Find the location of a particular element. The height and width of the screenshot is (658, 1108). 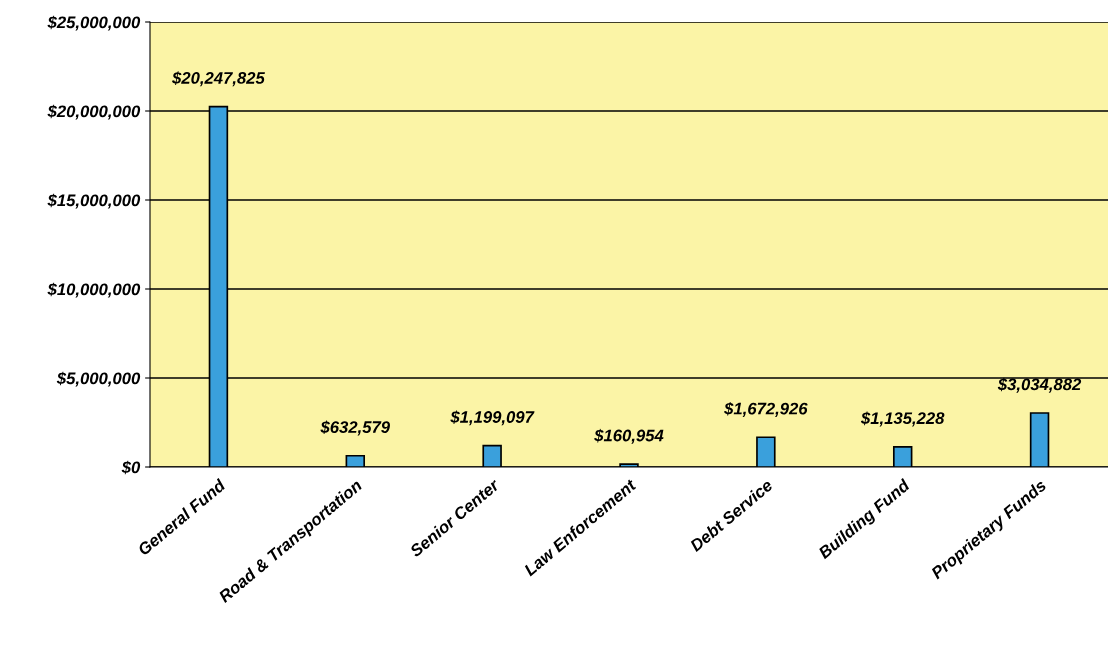

y-tick-label: $10,000,000 is located at coordinates (94, 290).